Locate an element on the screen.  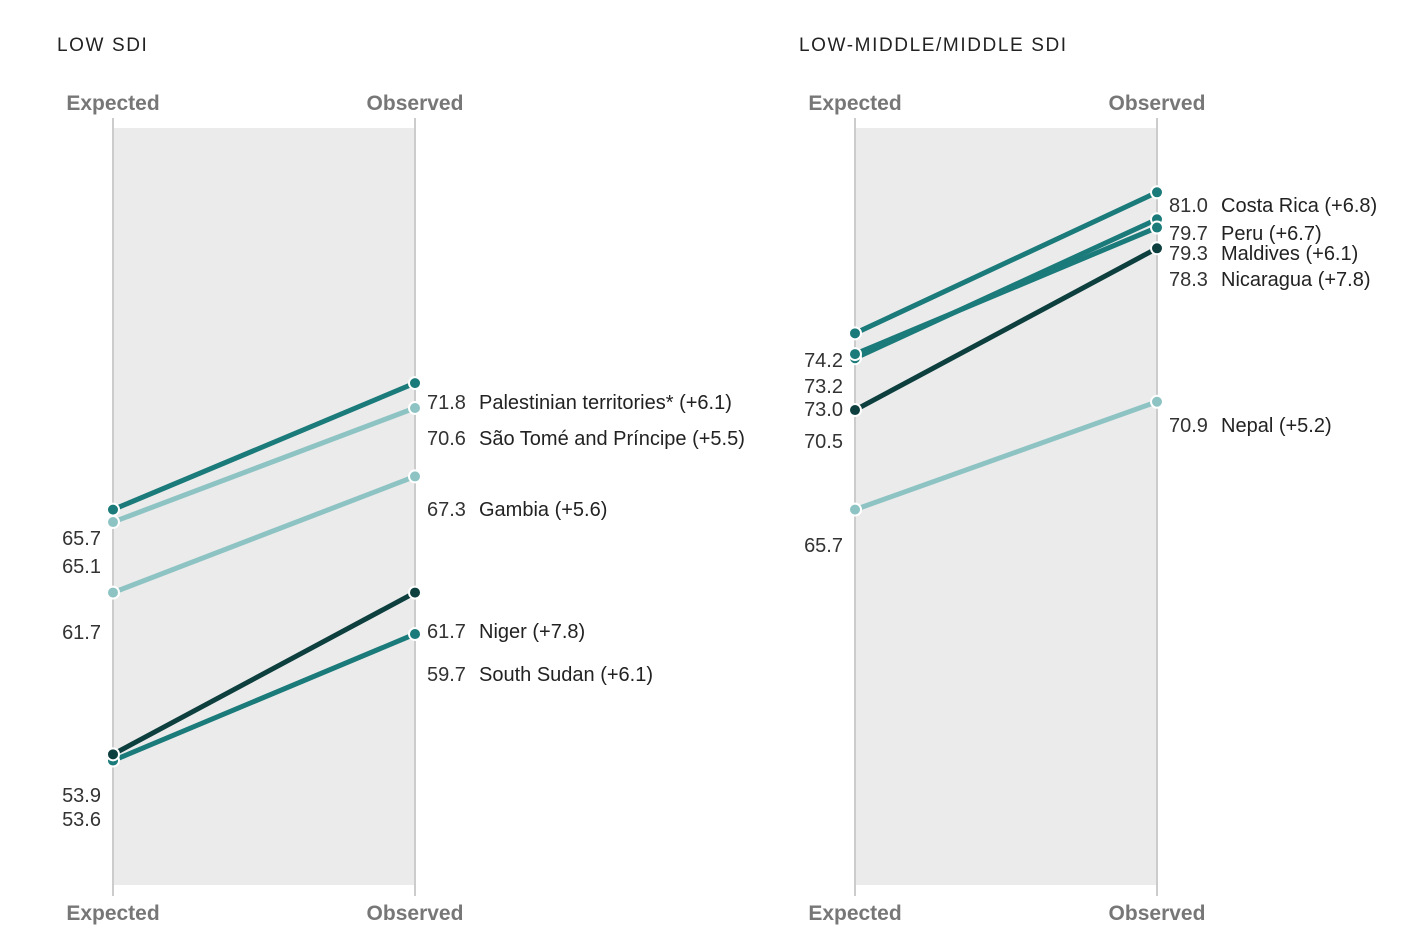
series-name-label: South Sudan (+6.1) is located at coordinates (566, 675).